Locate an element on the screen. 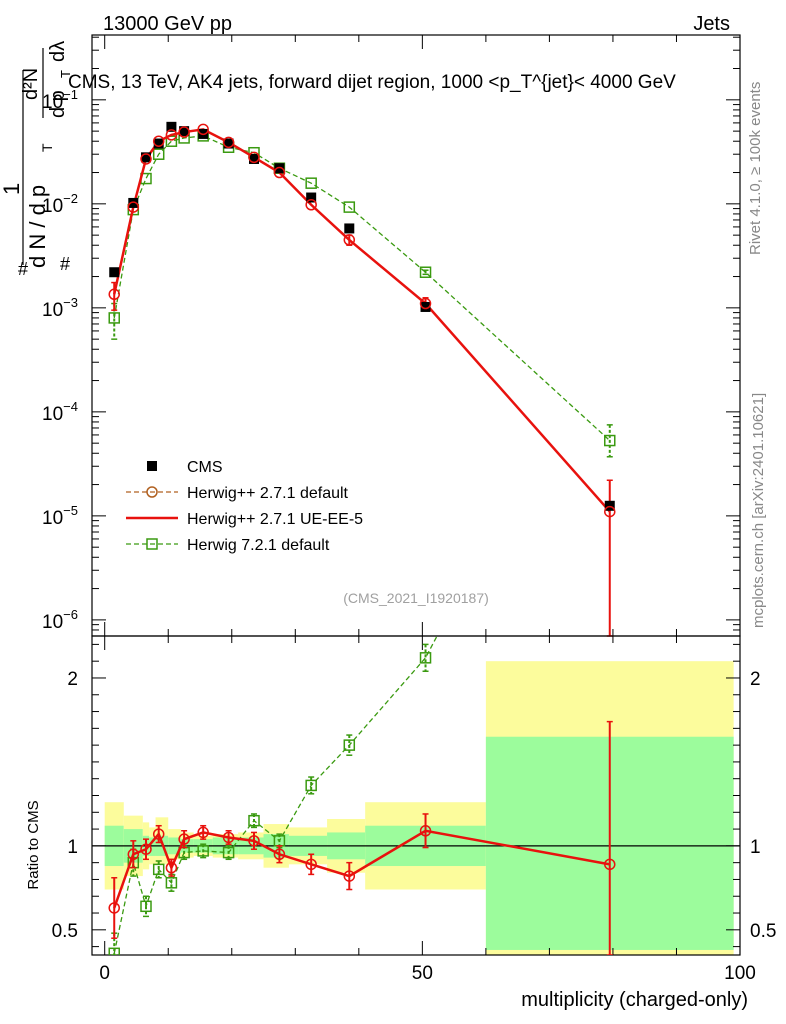  ratio-y-tick-label-left: 0.5 is located at coordinates (65, 931).